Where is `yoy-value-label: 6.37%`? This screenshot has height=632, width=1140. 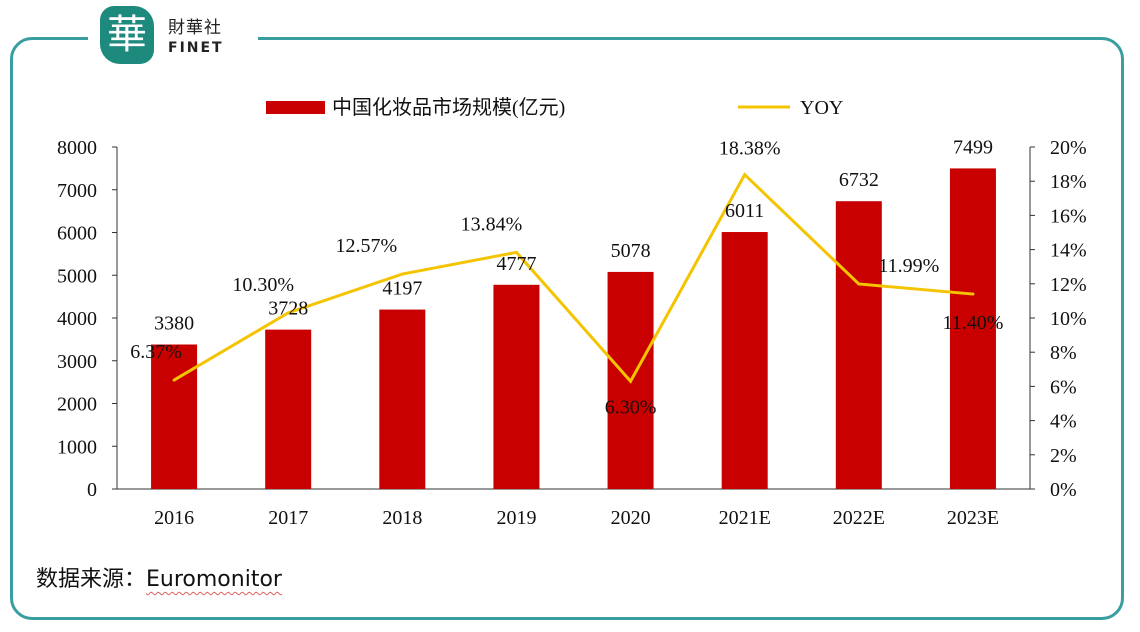 yoy-value-label: 6.37% is located at coordinates (156, 352).